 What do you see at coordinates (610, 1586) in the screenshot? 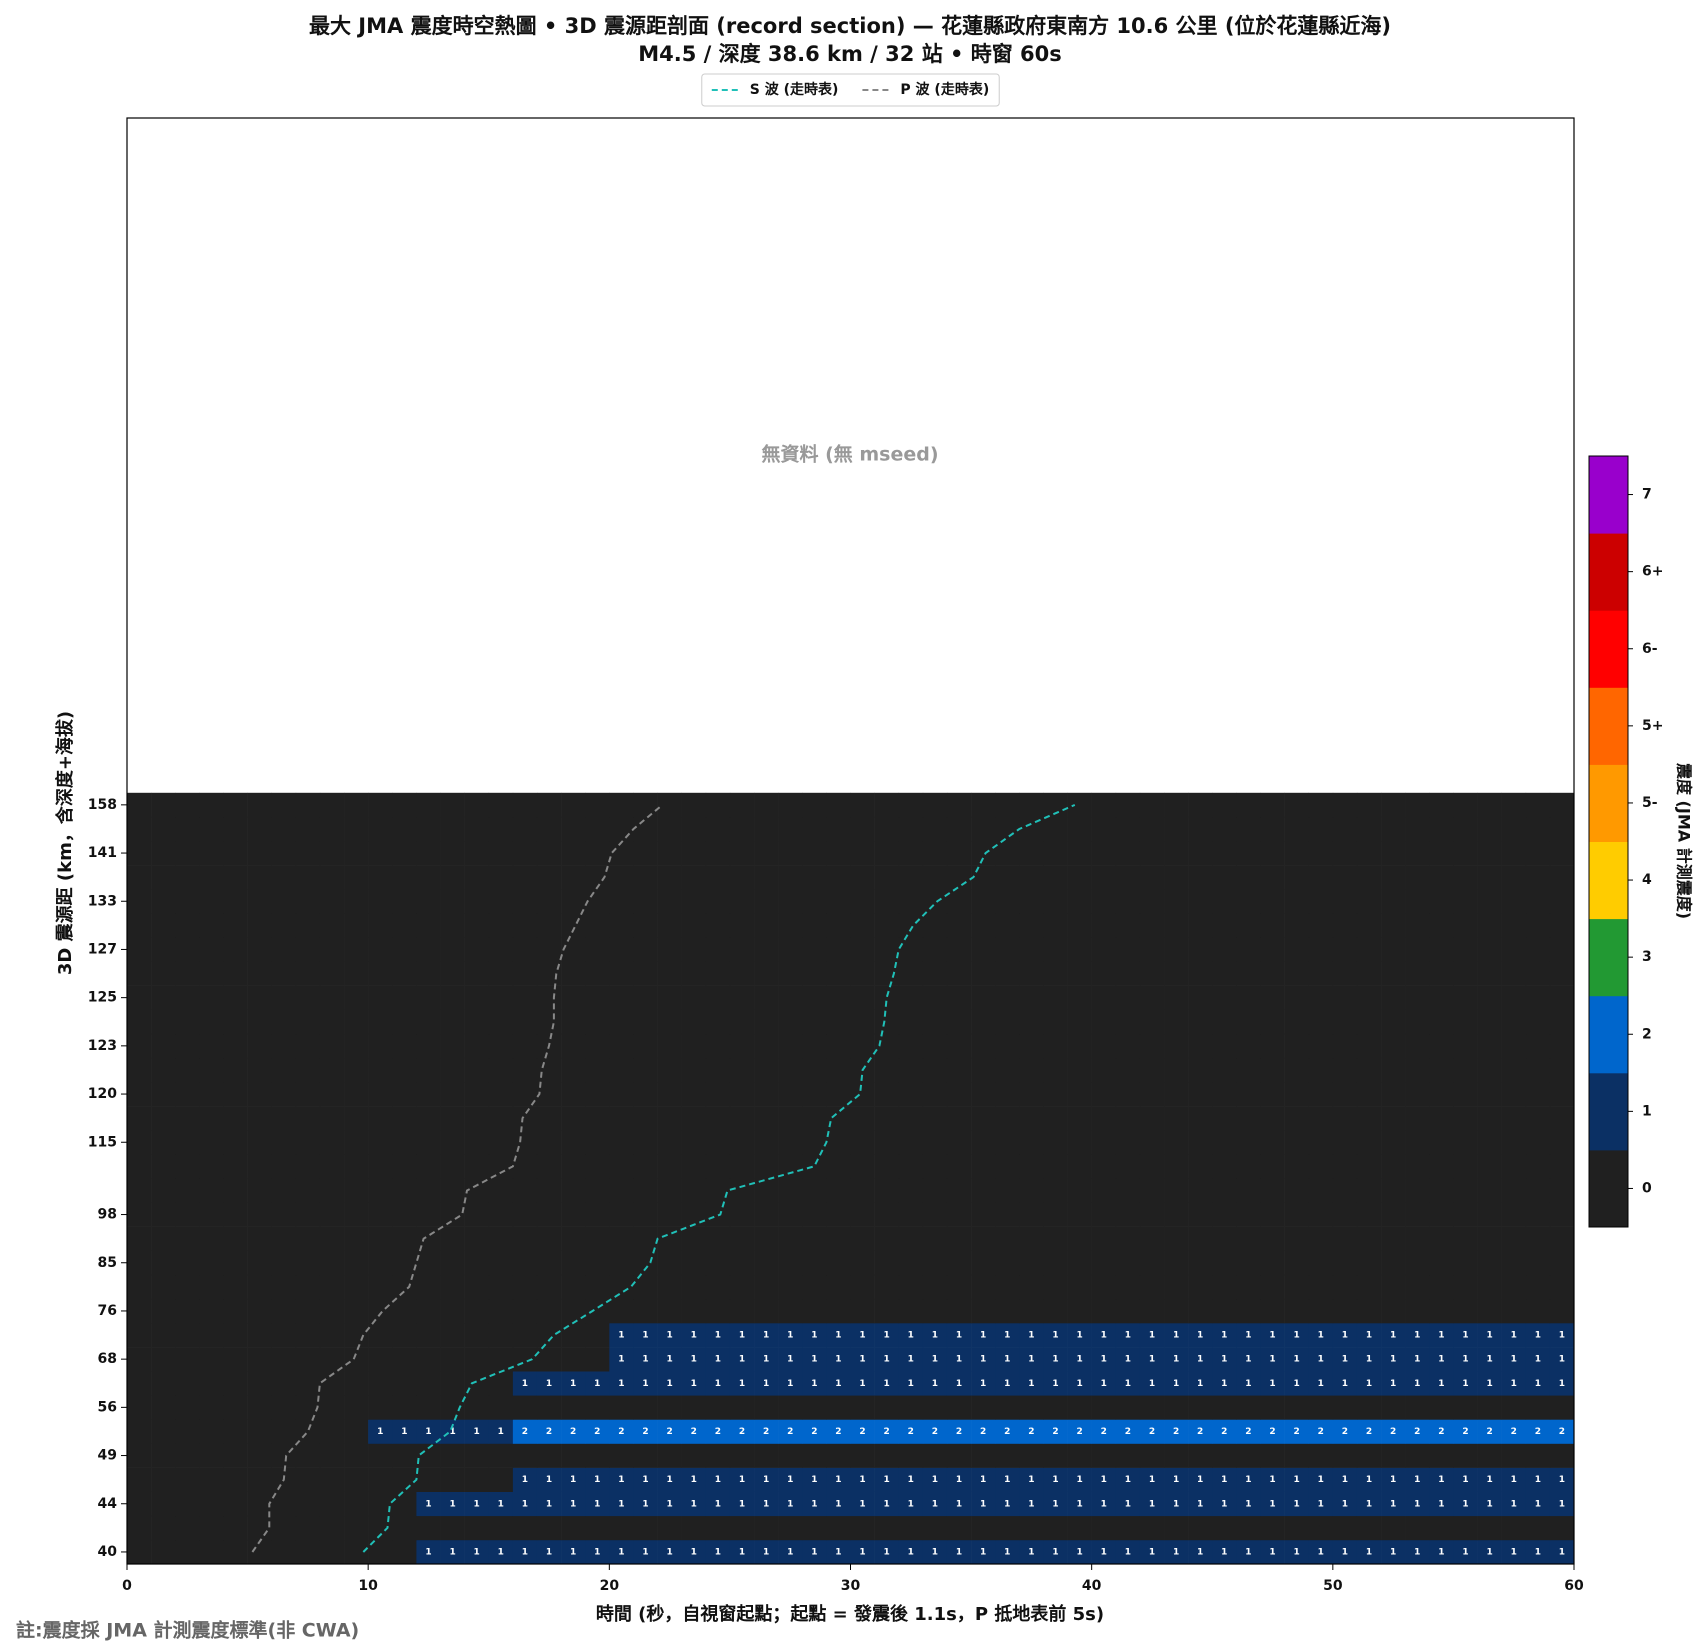
I see `x-tick-label: 20` at bounding box center [610, 1586].